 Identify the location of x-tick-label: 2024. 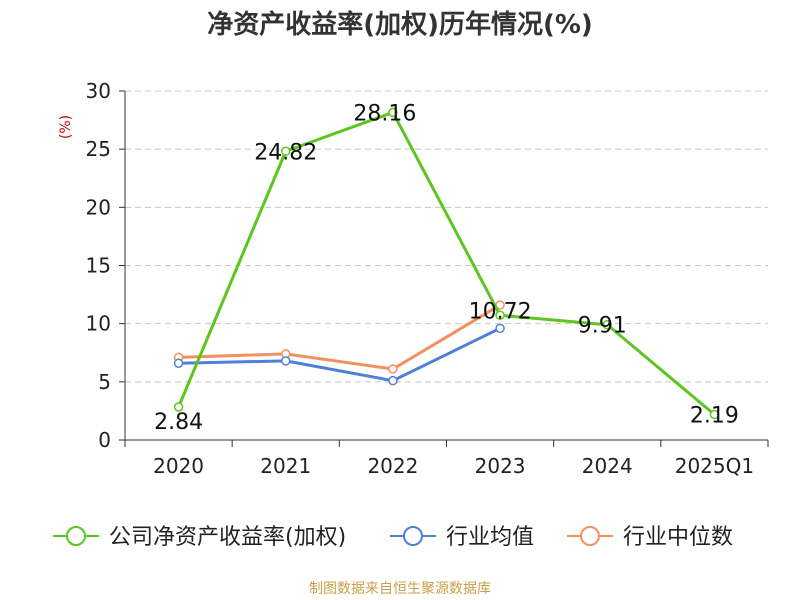
(607, 466).